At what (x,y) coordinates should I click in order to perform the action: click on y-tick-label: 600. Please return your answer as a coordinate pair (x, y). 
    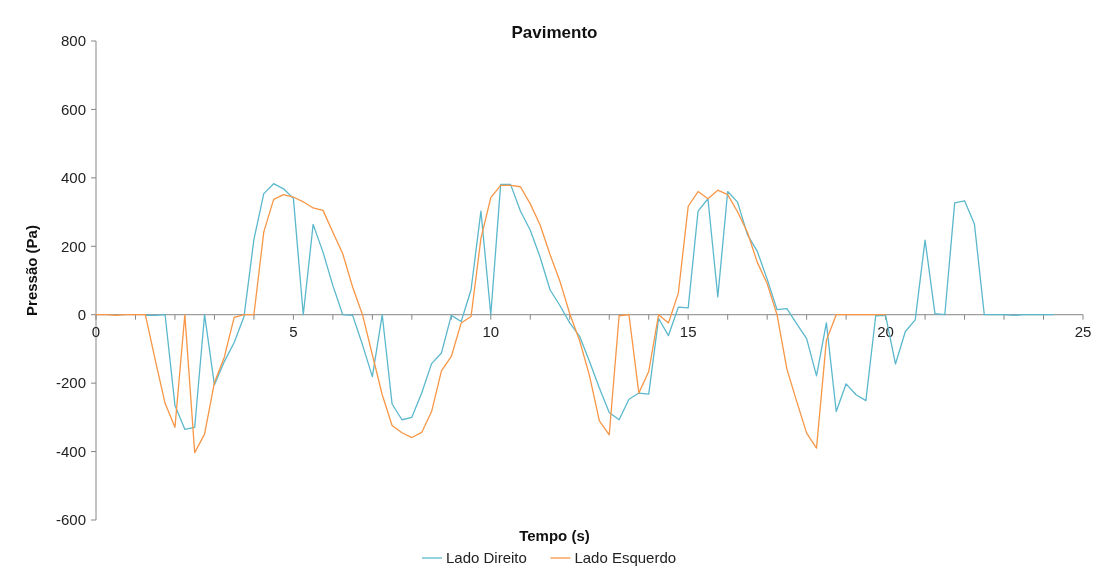
    Looking at the image, I should click on (73, 109).